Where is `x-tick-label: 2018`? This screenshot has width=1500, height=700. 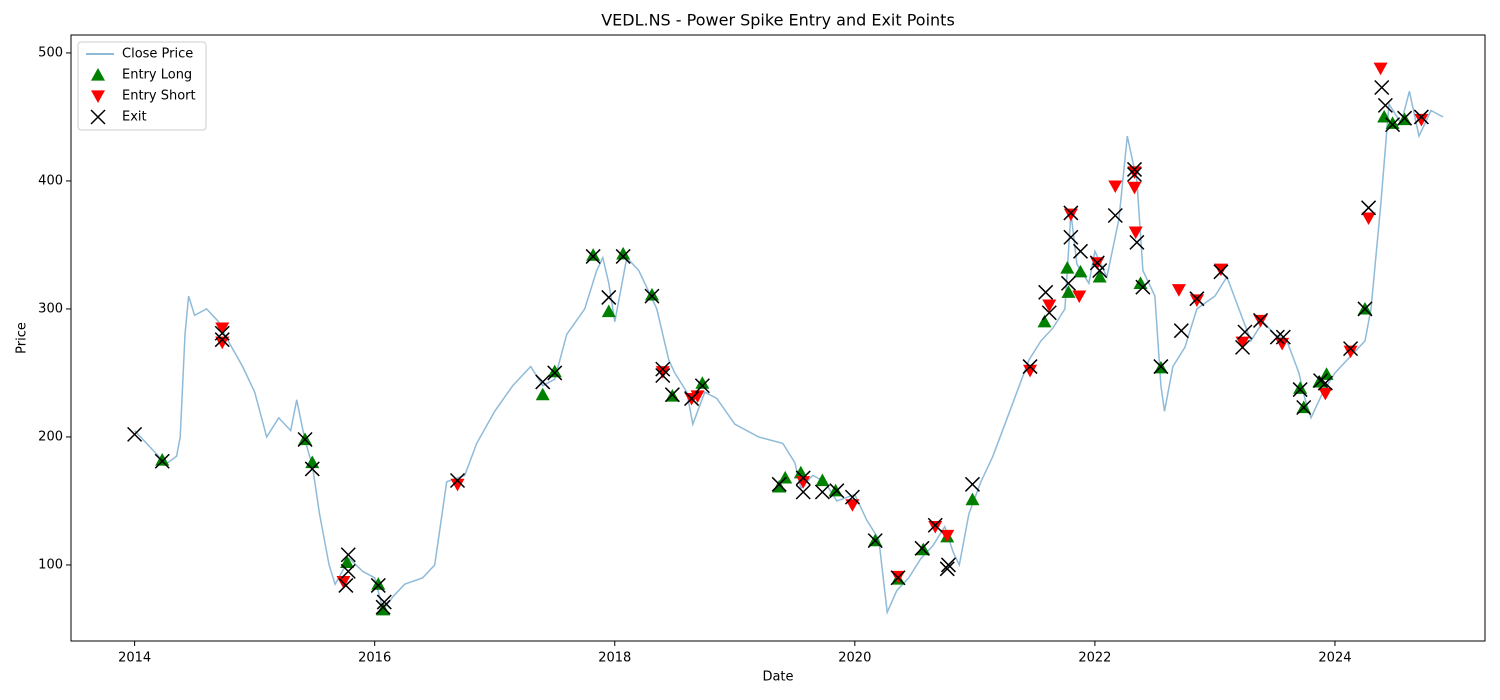
x-tick-label: 2018 is located at coordinates (614, 658).